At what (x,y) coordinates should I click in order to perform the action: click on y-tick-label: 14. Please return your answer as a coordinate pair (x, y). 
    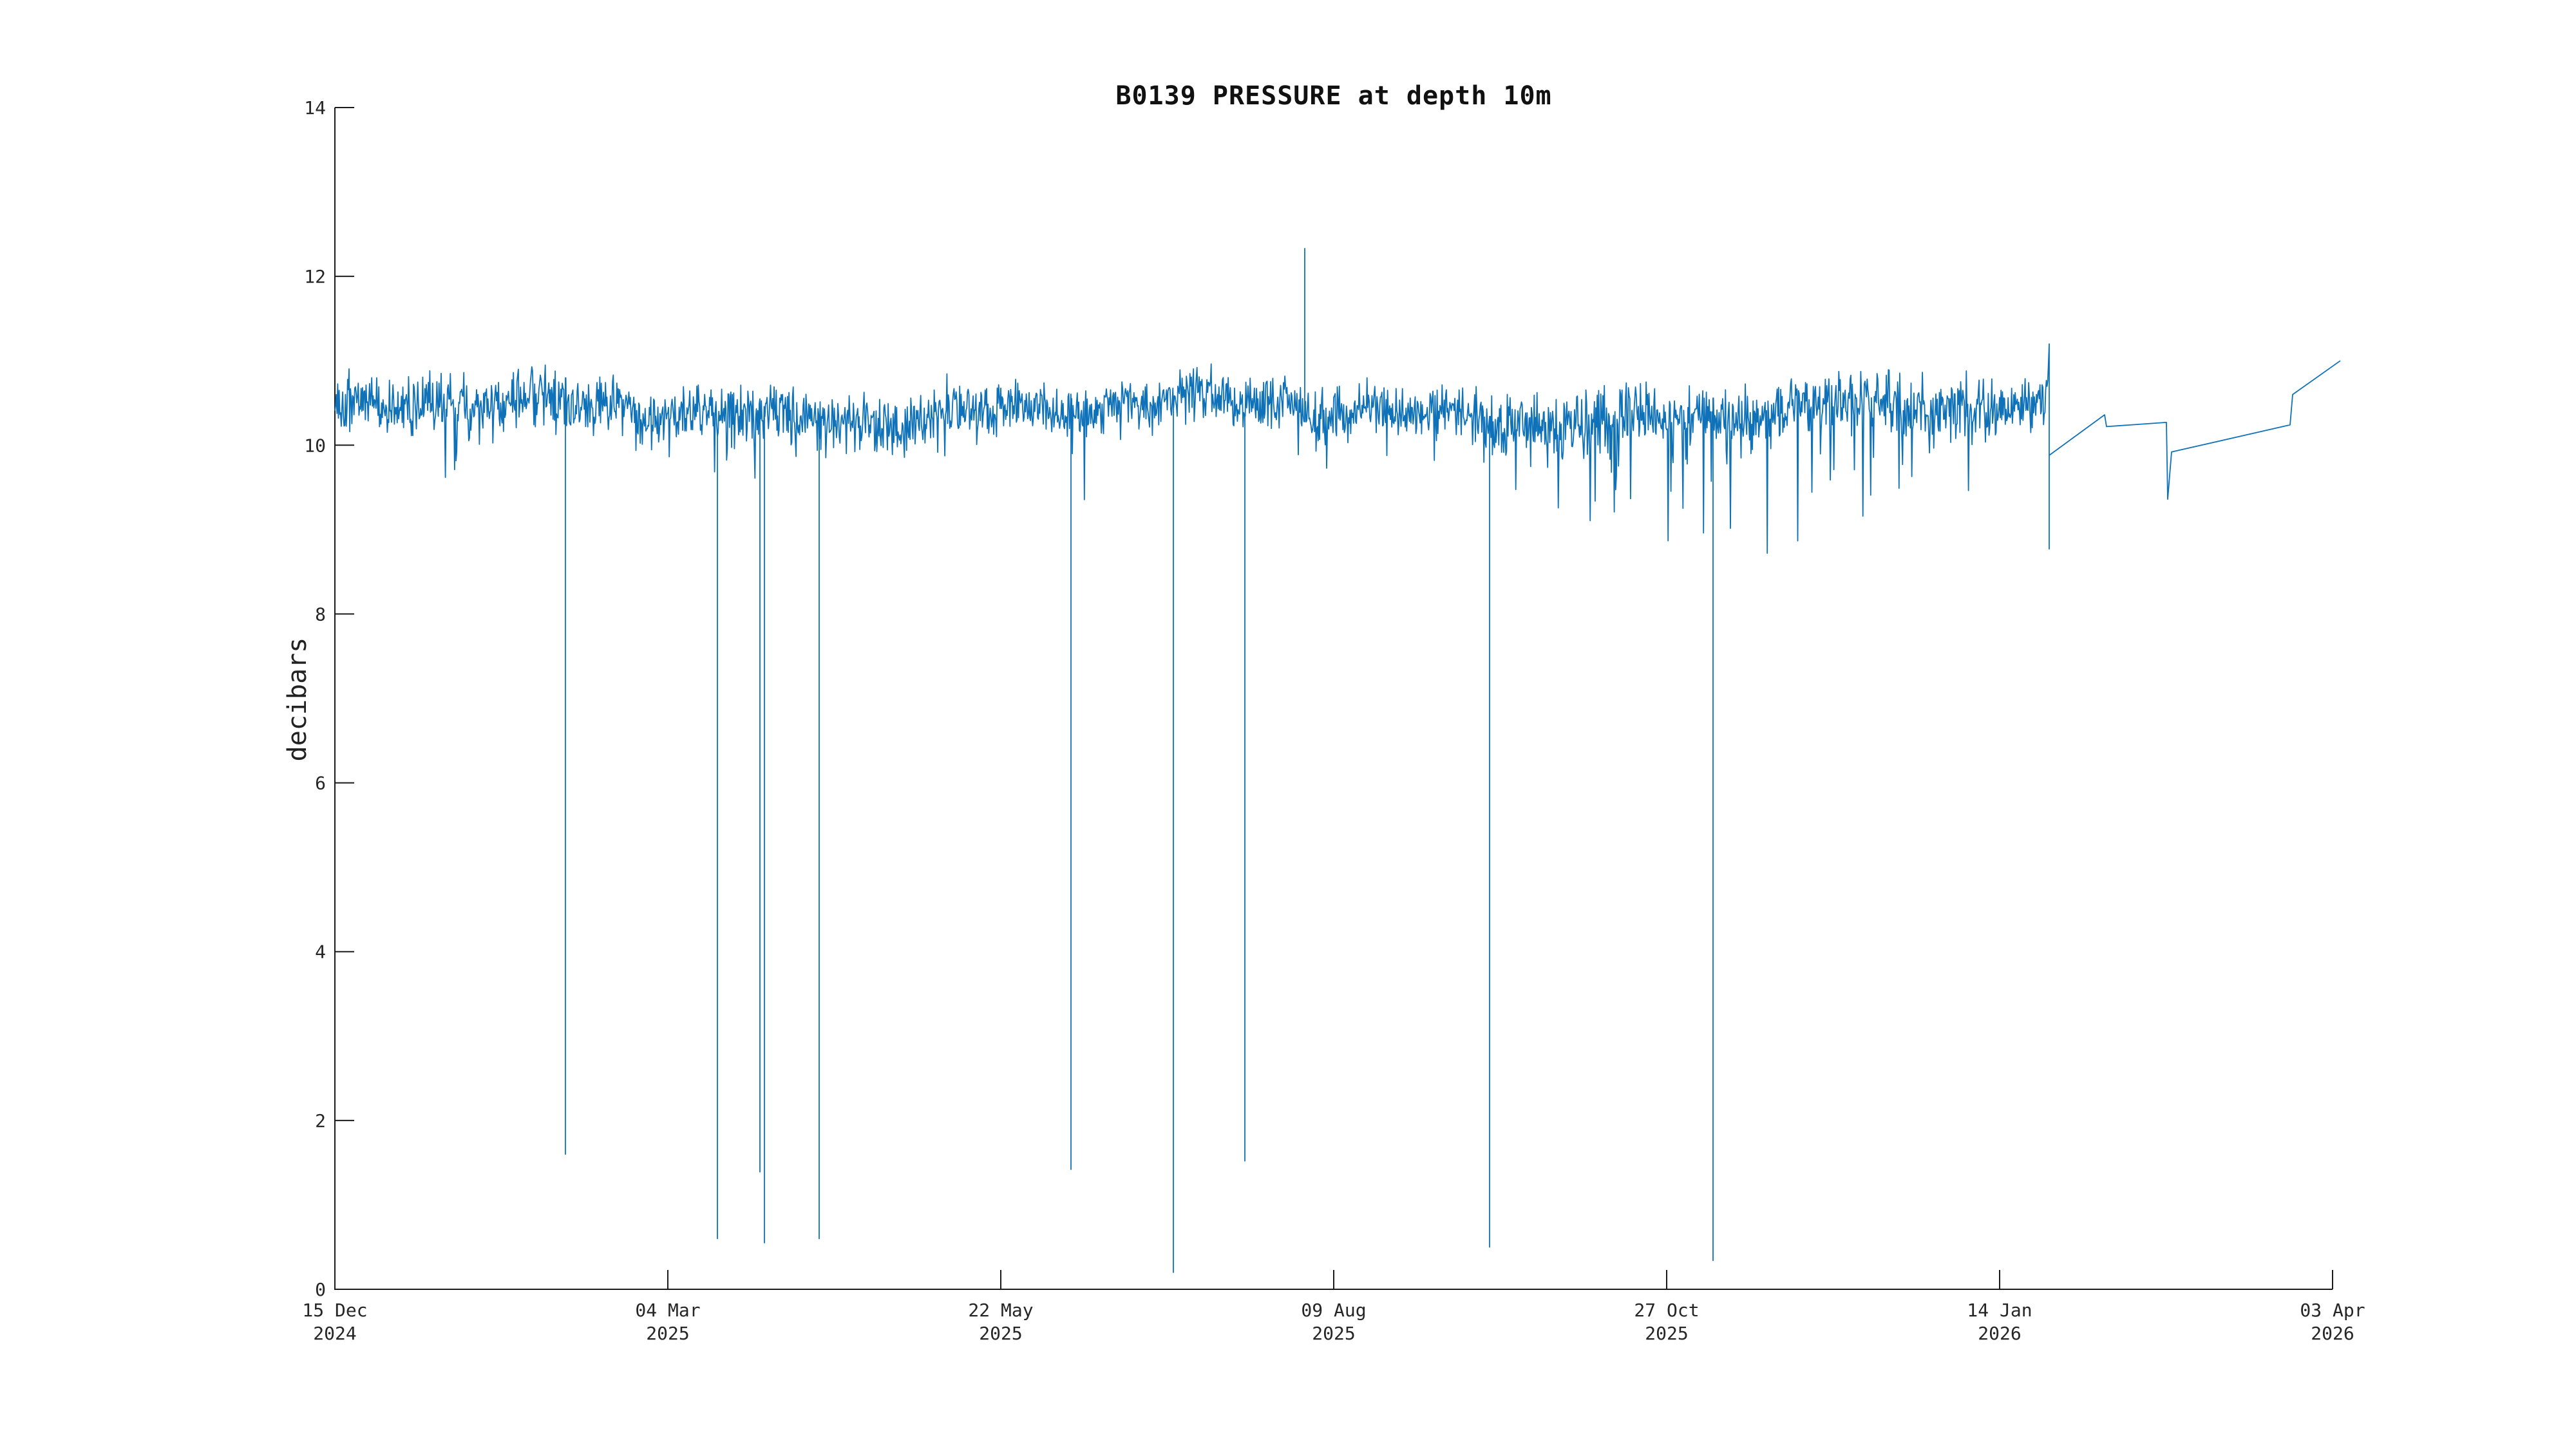
    Looking at the image, I should click on (315, 108).